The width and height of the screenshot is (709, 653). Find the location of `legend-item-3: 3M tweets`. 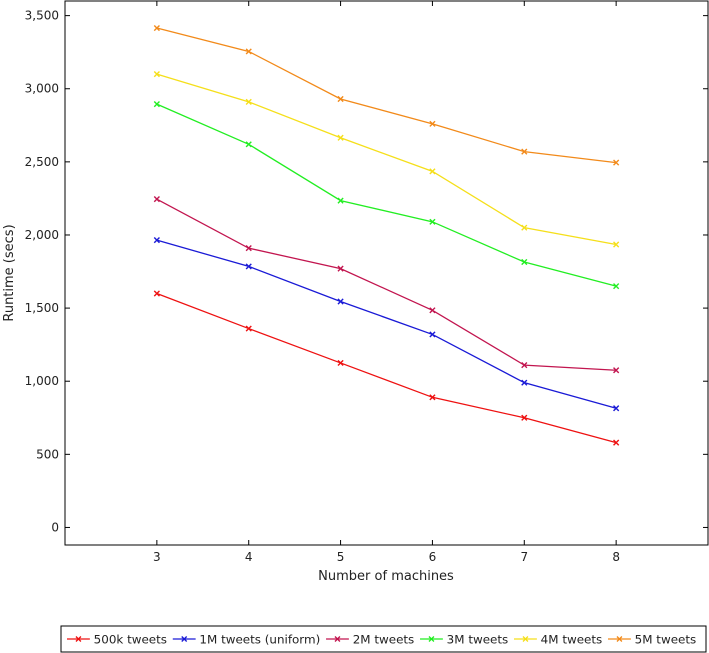

legend-item-3: 3M tweets is located at coordinates (464, 639).